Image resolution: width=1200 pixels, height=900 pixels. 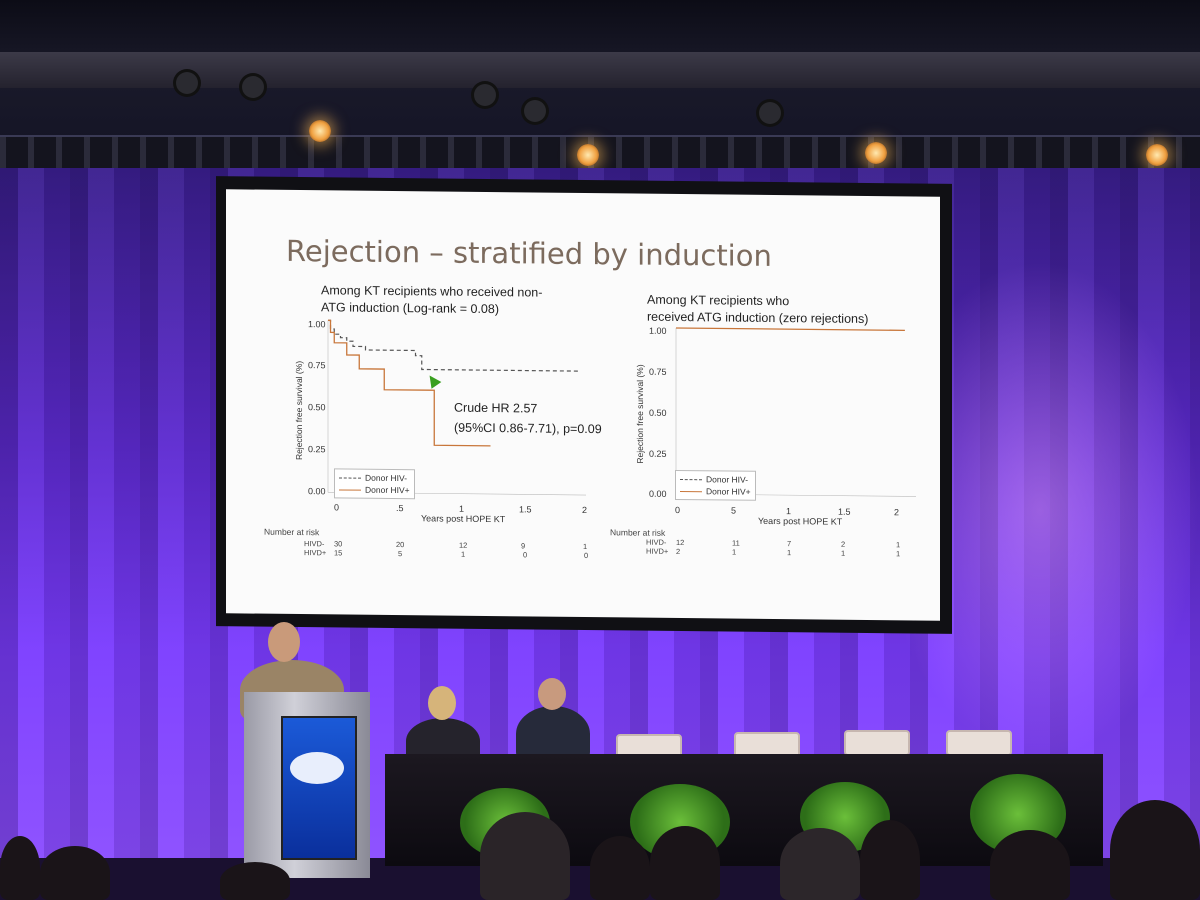 What do you see at coordinates (529, 253) in the screenshot?
I see `slide-title: Rejection – stratified by induction` at bounding box center [529, 253].